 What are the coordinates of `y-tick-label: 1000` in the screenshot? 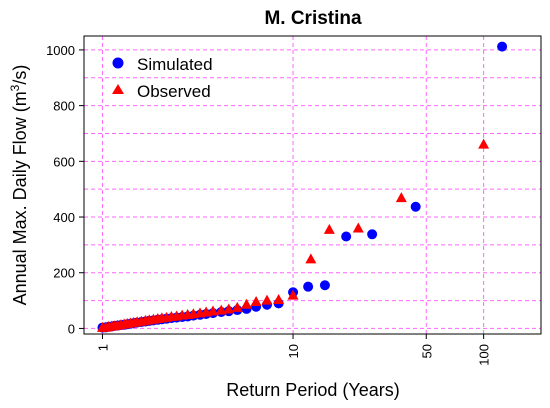 It's located at (60, 50).